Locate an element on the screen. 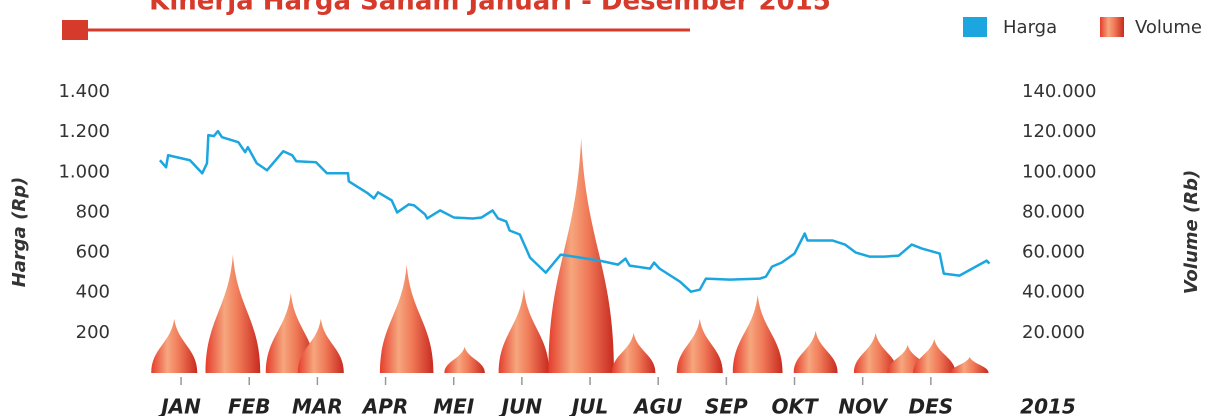 Image resolution: width=1215 pixels, height=420 pixels. y-tick-label: 600 is located at coordinates (93, 252).